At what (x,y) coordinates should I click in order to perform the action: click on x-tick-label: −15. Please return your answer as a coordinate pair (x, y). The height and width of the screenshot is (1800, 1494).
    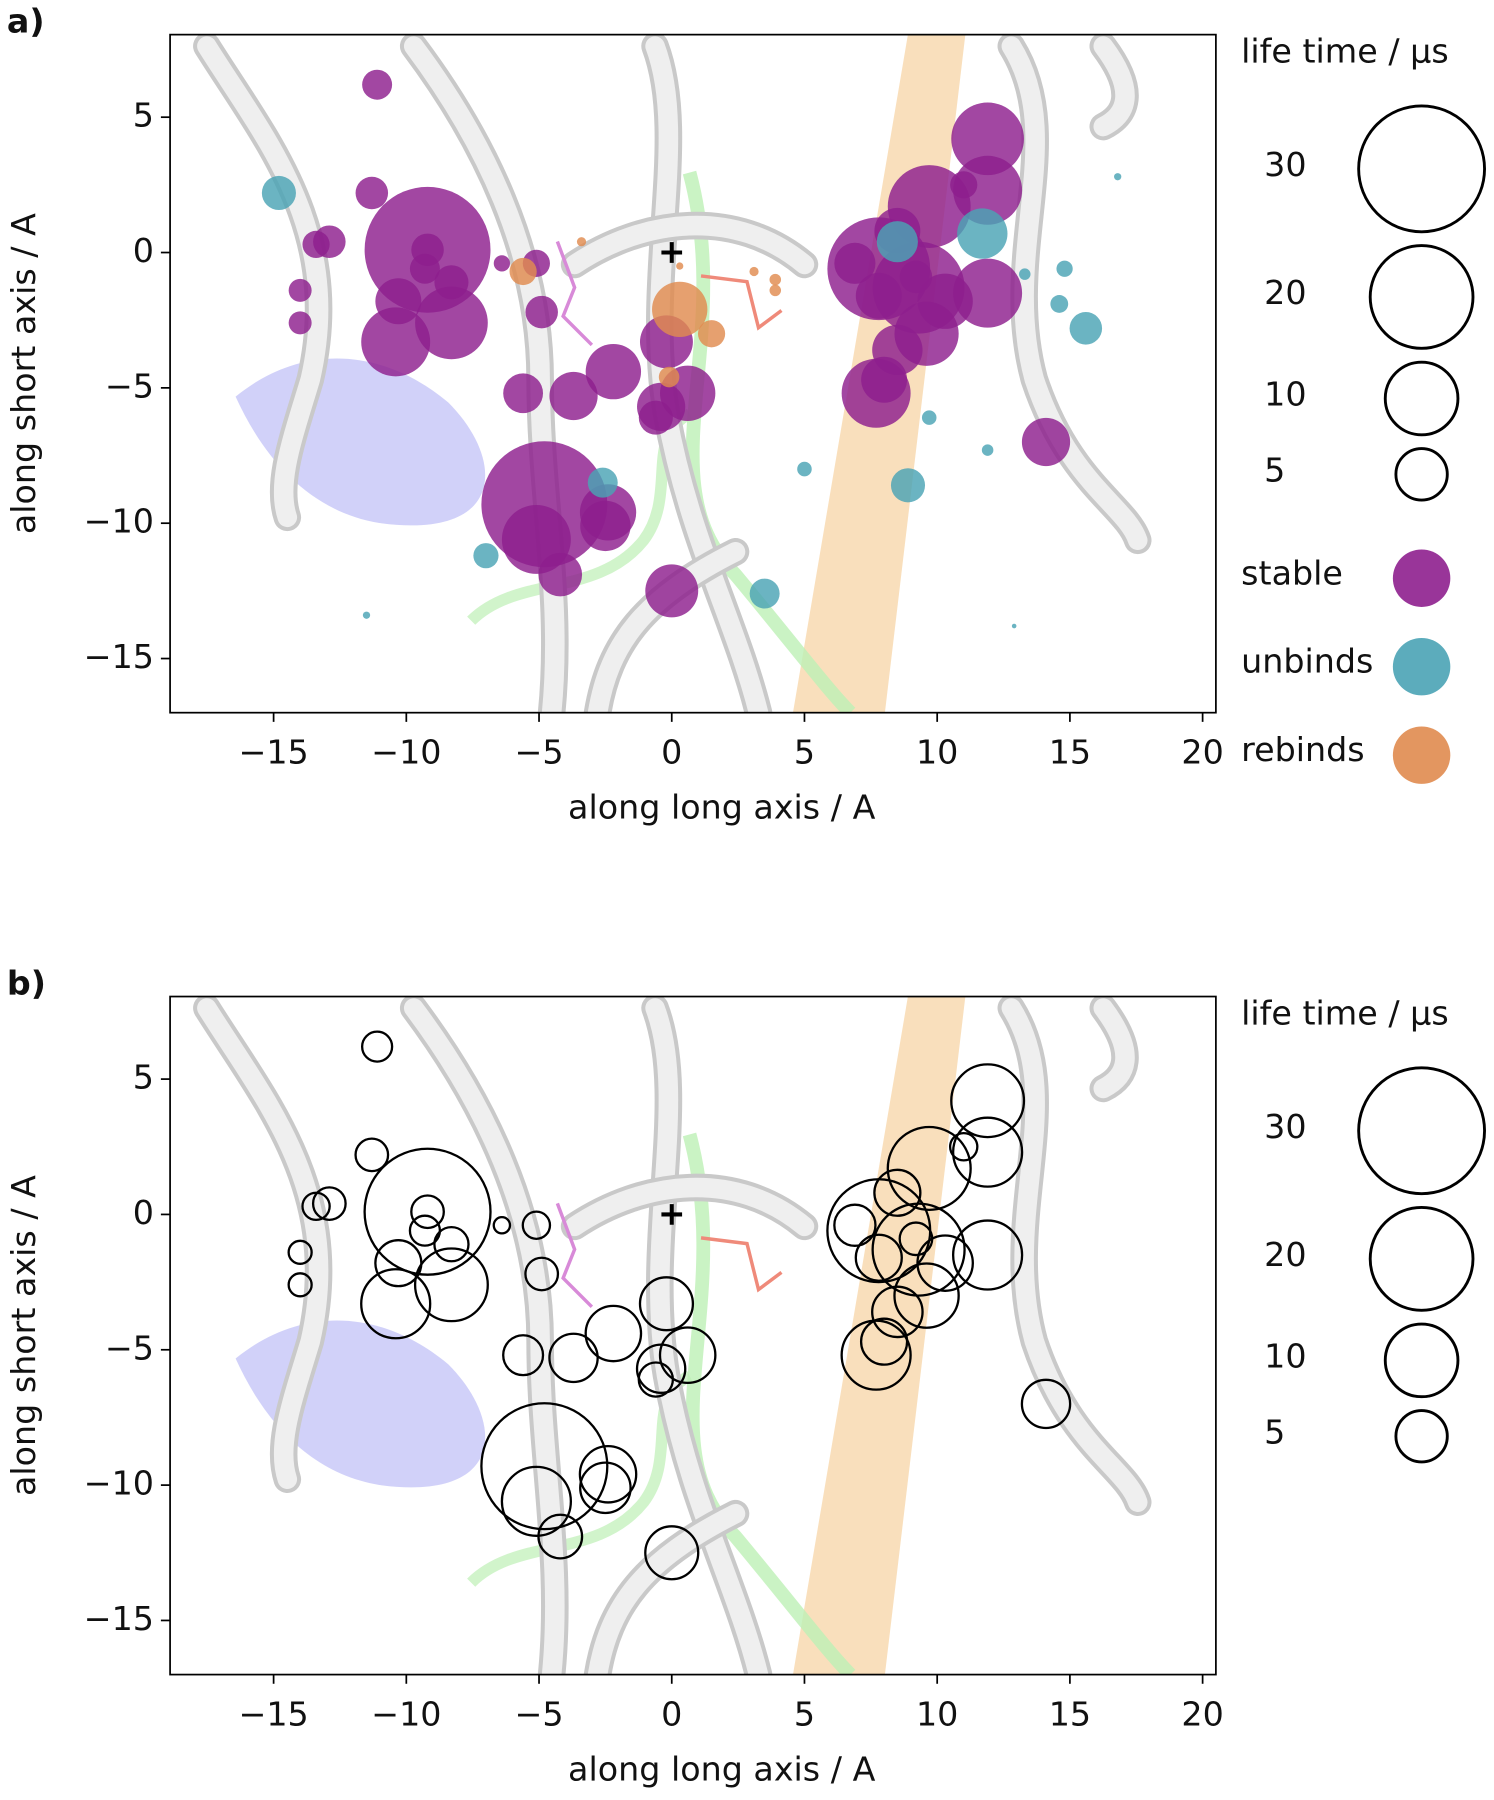
    Looking at the image, I should click on (273, 1713).